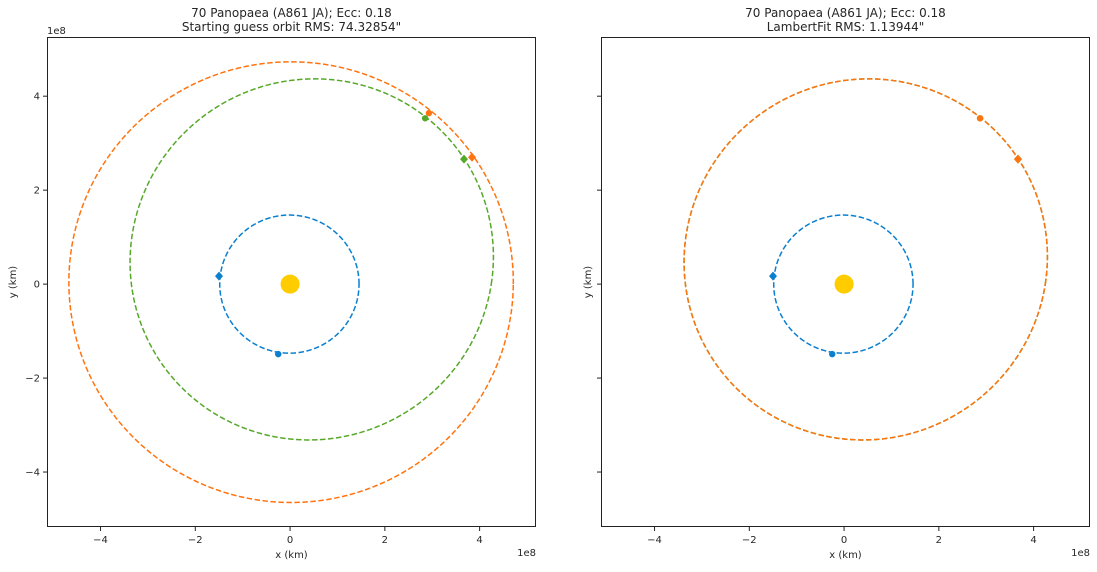 This screenshot has width=1097, height=572. Describe the element at coordinates (846, 27) in the screenshot. I see `chart-title-line-2: LambertFit RMS: 1.13944"` at that location.